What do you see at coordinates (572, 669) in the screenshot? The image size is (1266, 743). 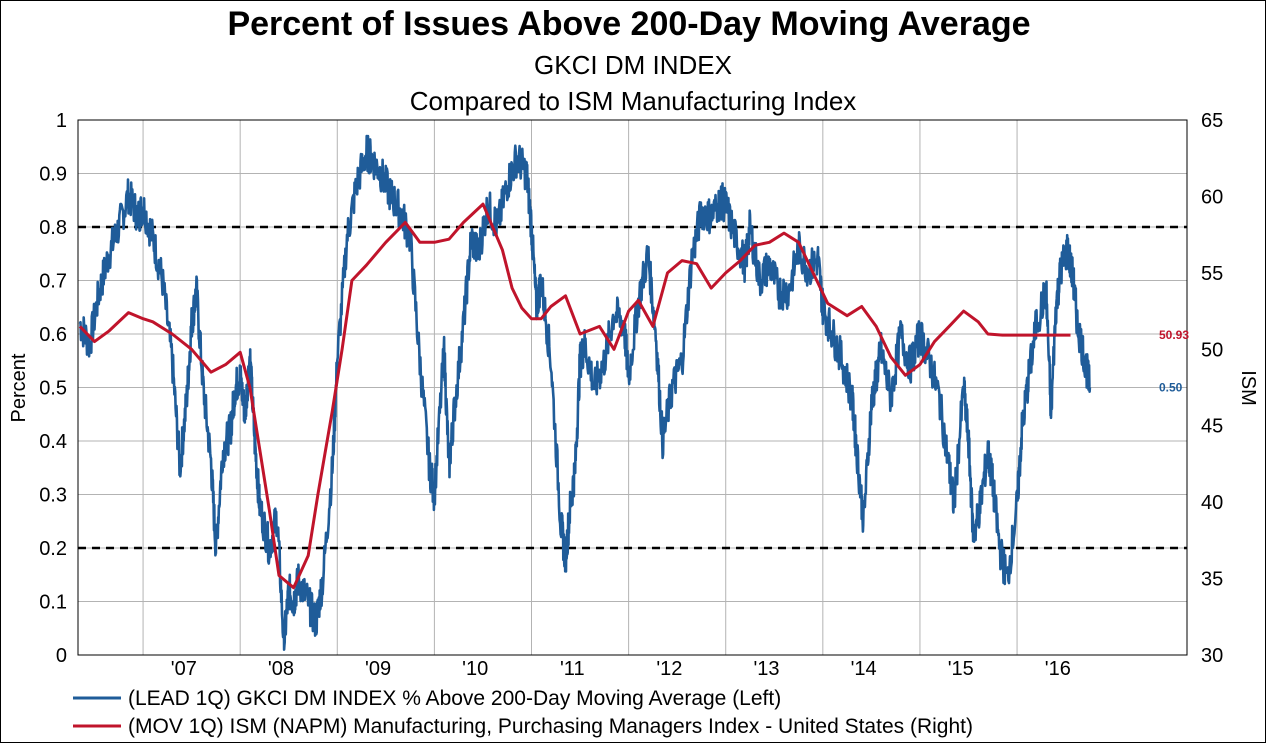 I see `x-tick-label: '11` at bounding box center [572, 669].